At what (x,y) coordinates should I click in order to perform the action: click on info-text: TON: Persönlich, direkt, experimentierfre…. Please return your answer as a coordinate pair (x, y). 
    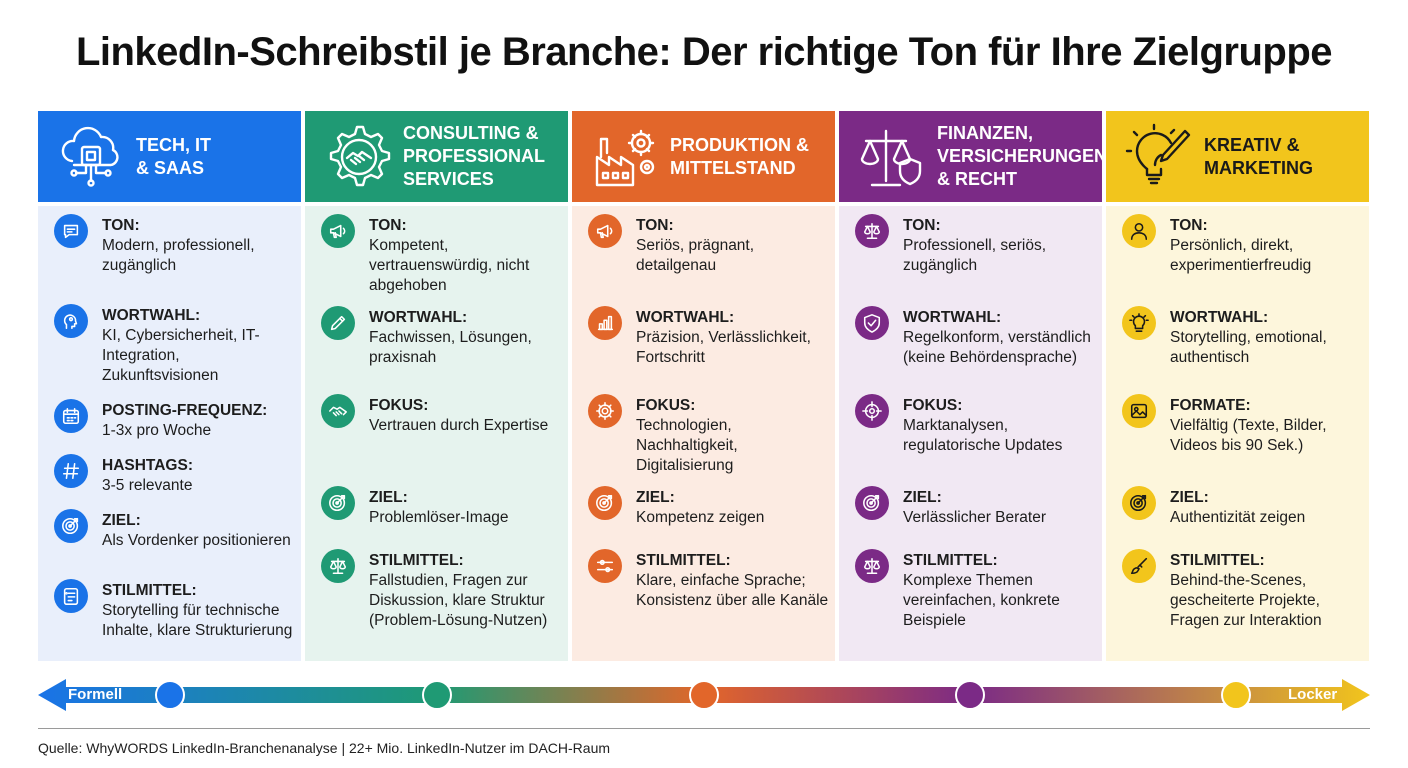
    Looking at the image, I should click on (1268, 246).